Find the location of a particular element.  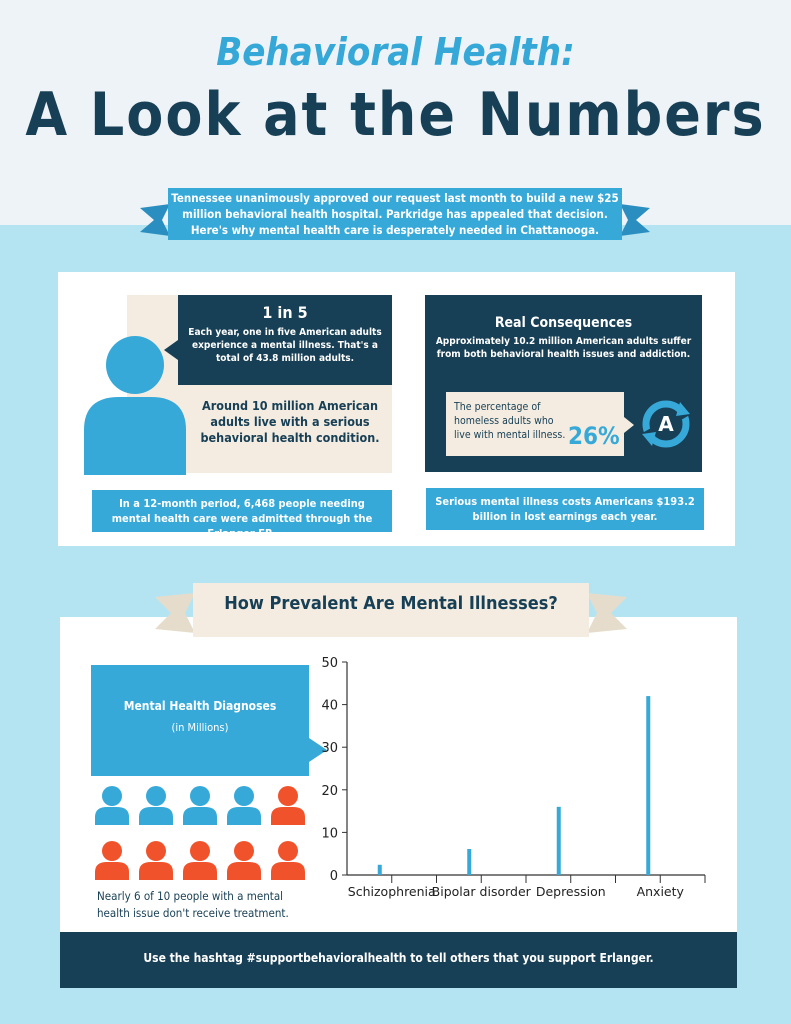

title-top: Behavioral Health: is located at coordinates (395, 52).